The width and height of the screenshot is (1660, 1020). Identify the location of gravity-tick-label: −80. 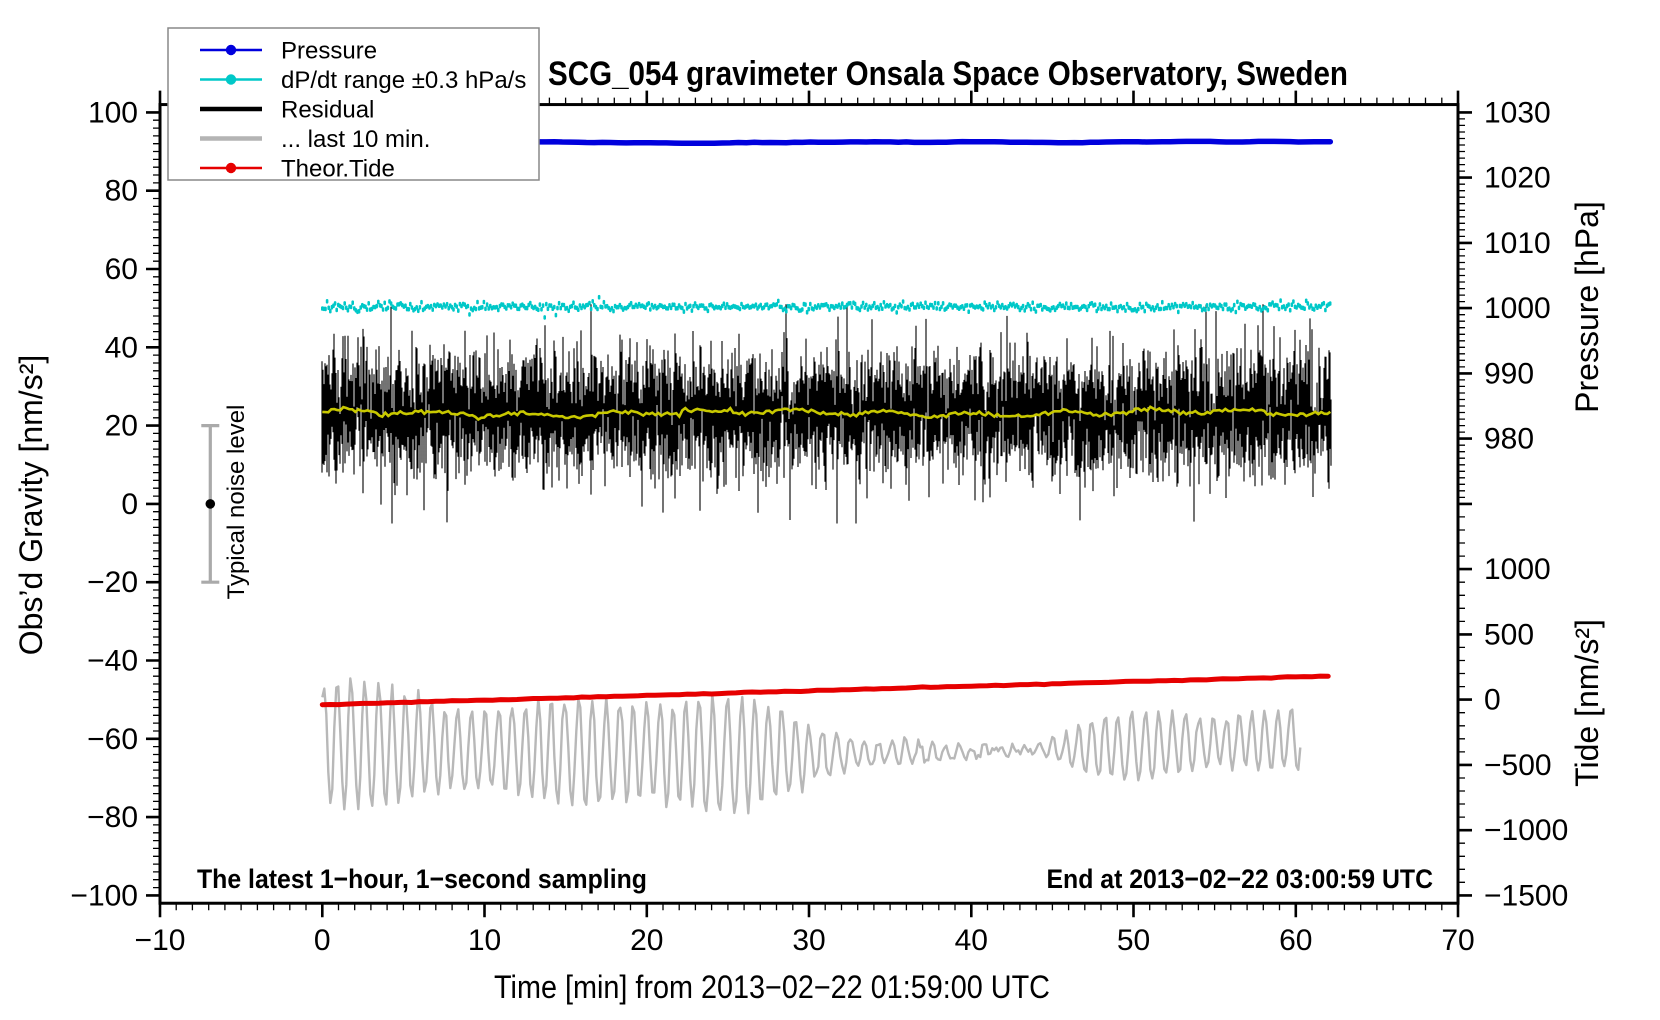
(112, 817).